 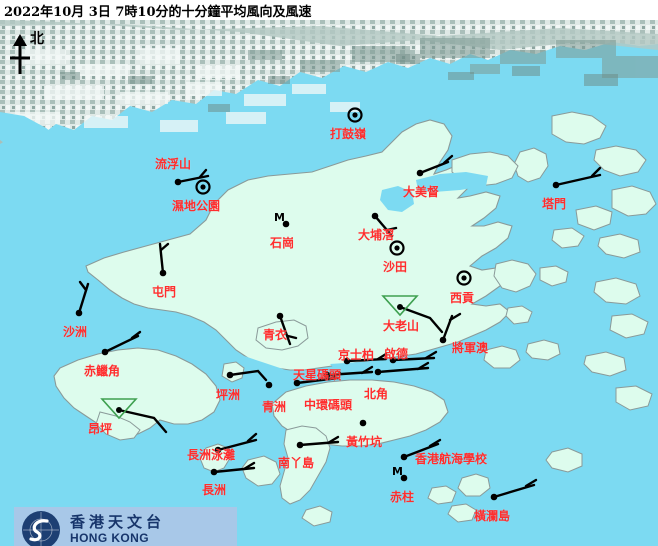 I want to click on station-label-22: 昂坪, so click(x=100, y=429).